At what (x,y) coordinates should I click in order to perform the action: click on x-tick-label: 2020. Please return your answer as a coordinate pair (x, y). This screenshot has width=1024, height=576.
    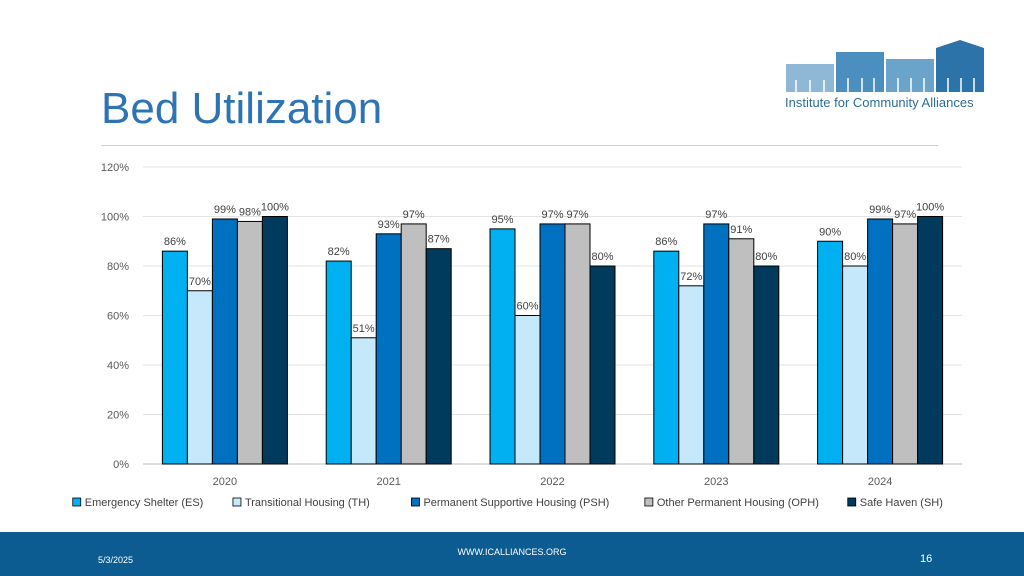
    Looking at the image, I should click on (225, 482).